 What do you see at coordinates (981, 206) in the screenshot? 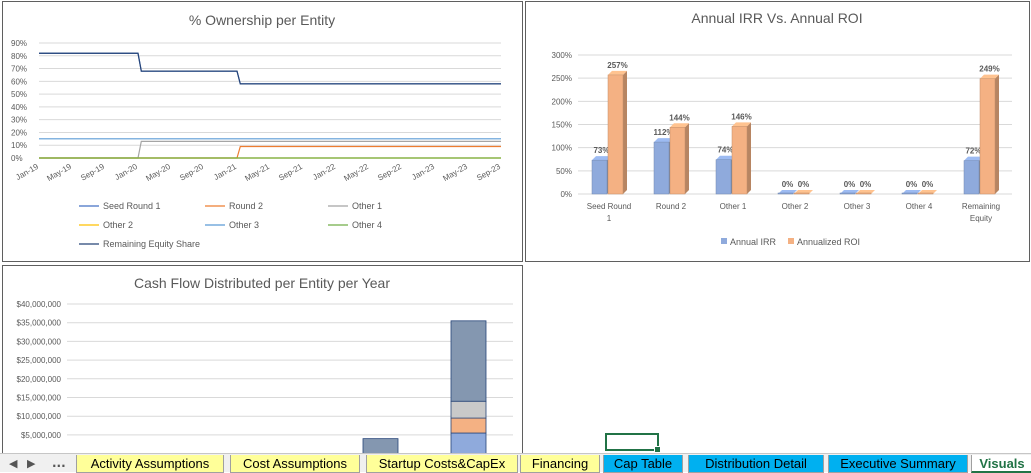
I see `x-tick-label: Remaining` at bounding box center [981, 206].